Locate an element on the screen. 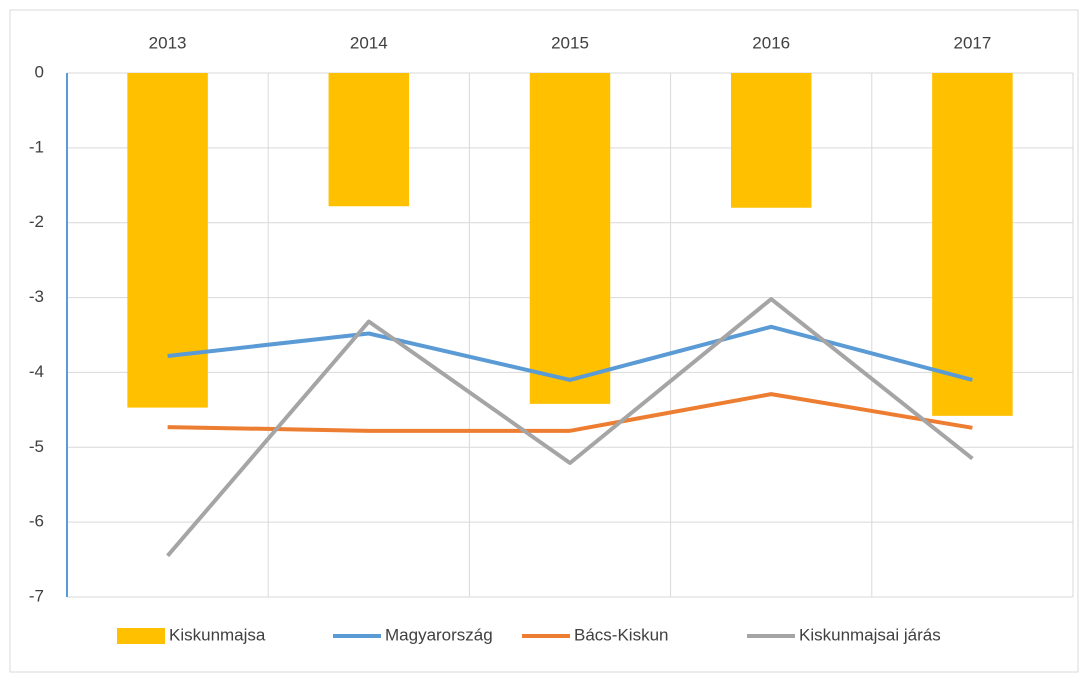 The height and width of the screenshot is (684, 1089). y-tick-label: -3 is located at coordinates (36, 296).